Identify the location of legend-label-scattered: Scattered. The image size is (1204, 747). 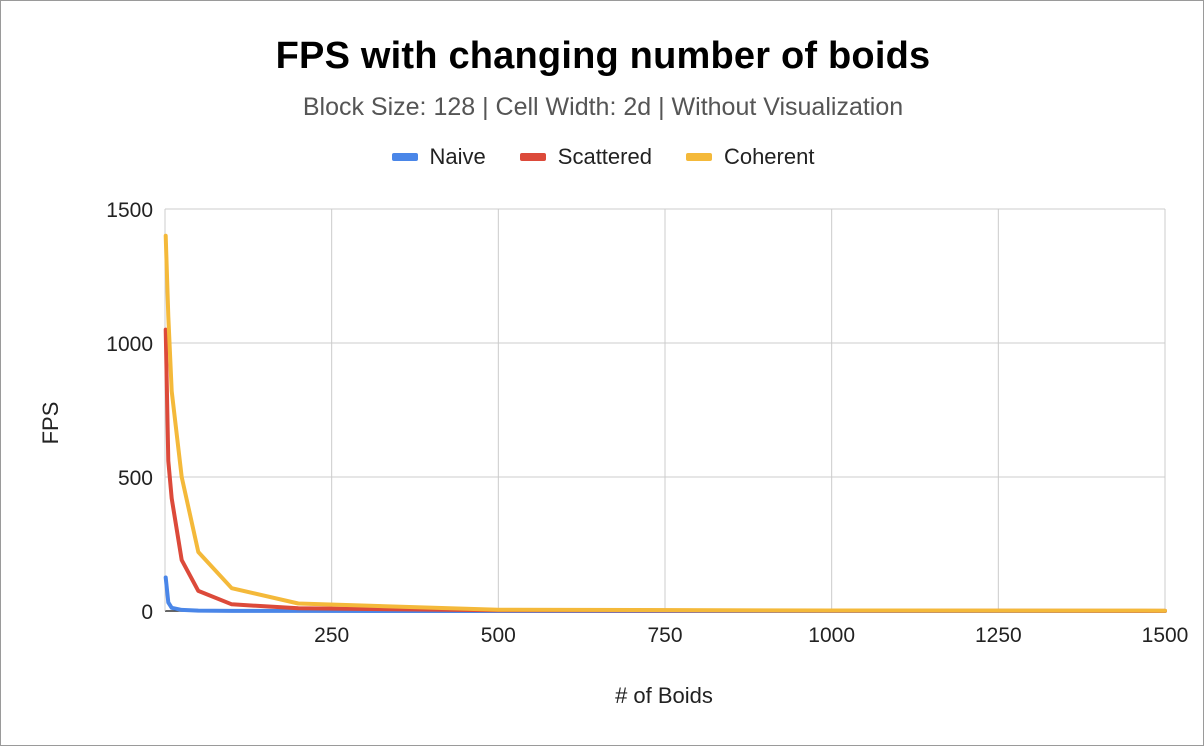
(604, 156).